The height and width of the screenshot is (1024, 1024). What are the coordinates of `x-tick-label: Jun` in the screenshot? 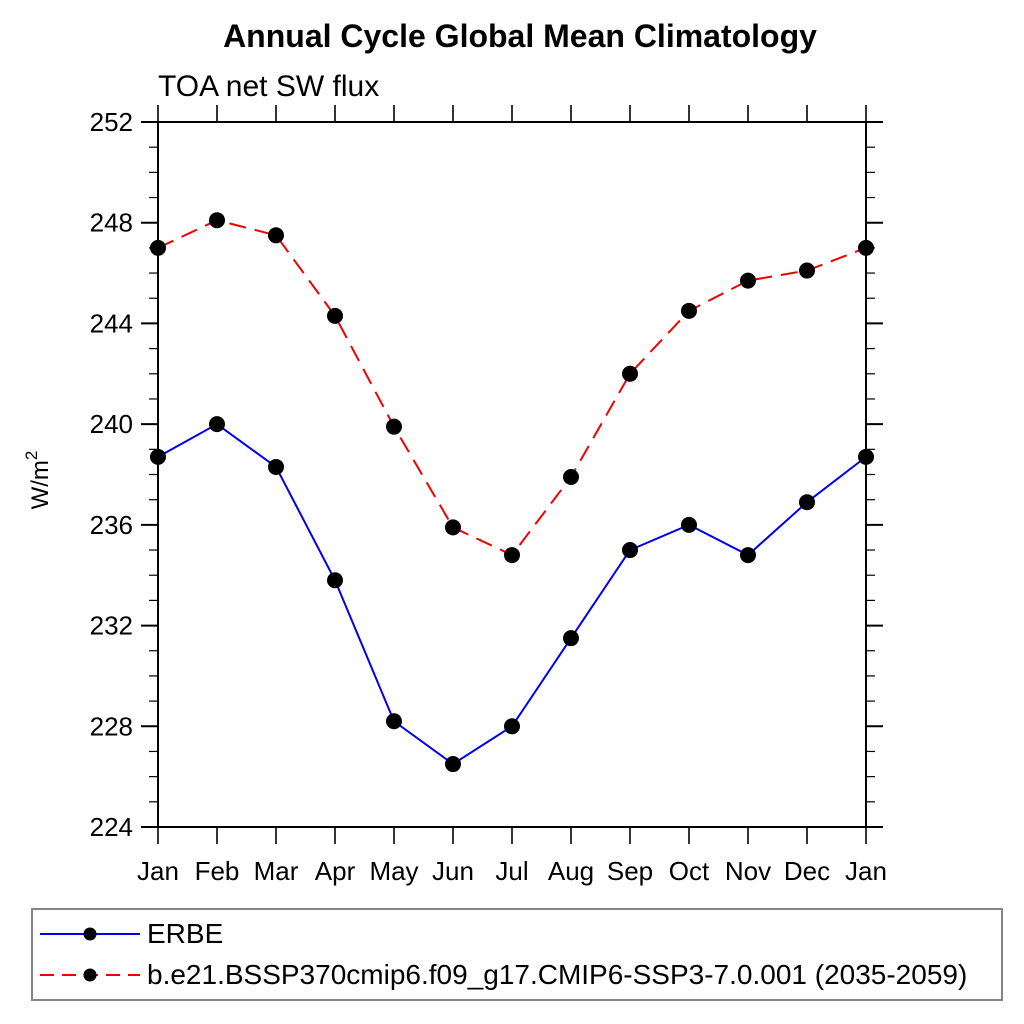 It's located at (453, 871).